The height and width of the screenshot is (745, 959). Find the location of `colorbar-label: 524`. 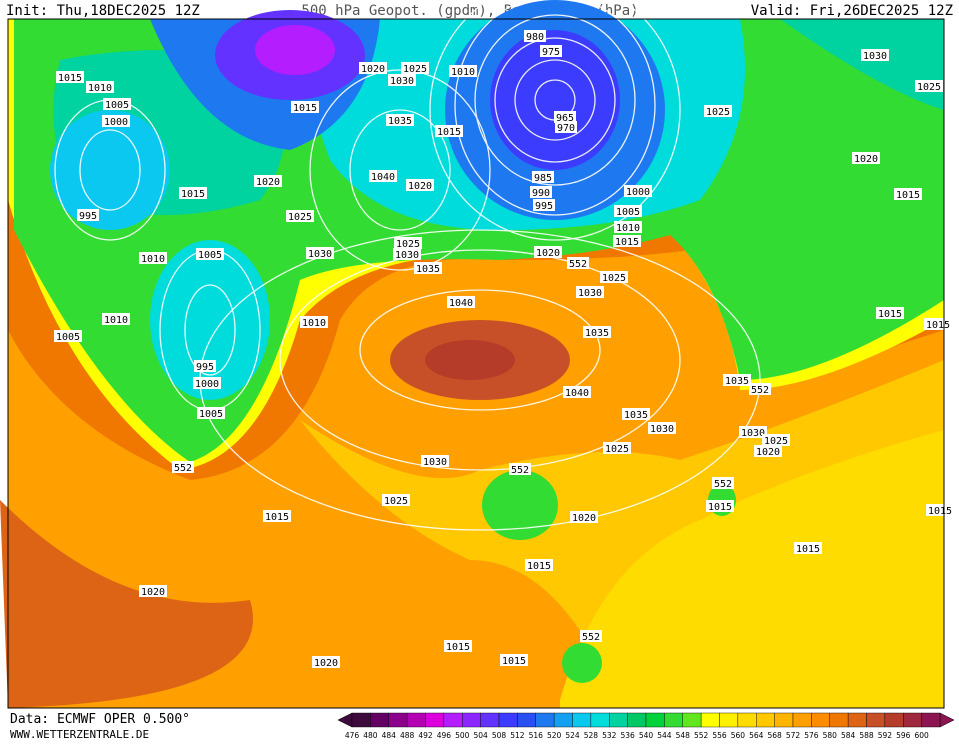

colorbar-label: 524 is located at coordinates (572, 735).